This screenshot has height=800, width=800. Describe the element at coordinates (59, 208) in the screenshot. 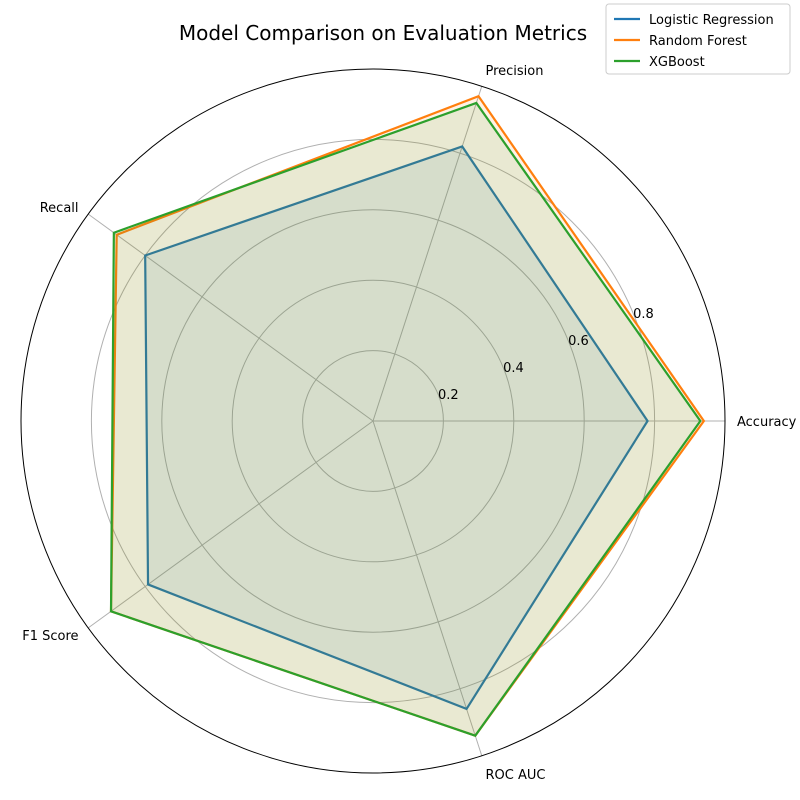

I see `category-label: Recall` at that location.